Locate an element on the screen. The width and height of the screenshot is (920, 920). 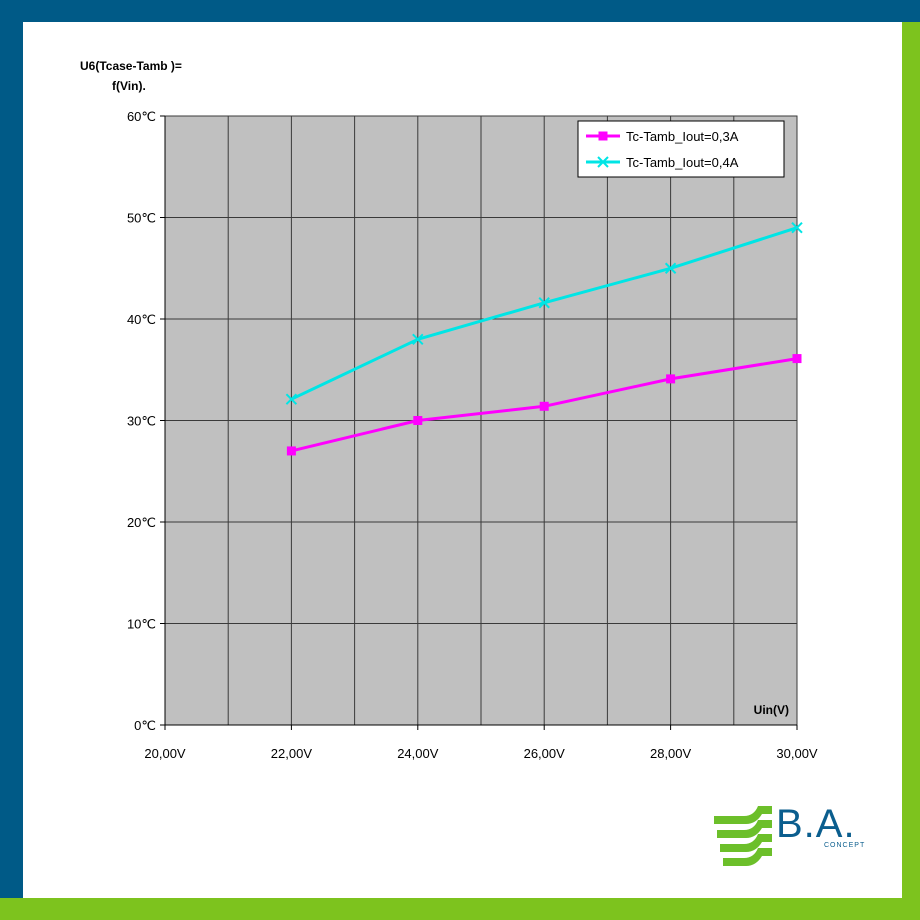
legend: Tc-Tamb_Iout=0,3A Tc-Tamb_Iout=0,4A is located at coordinates (681, 149).